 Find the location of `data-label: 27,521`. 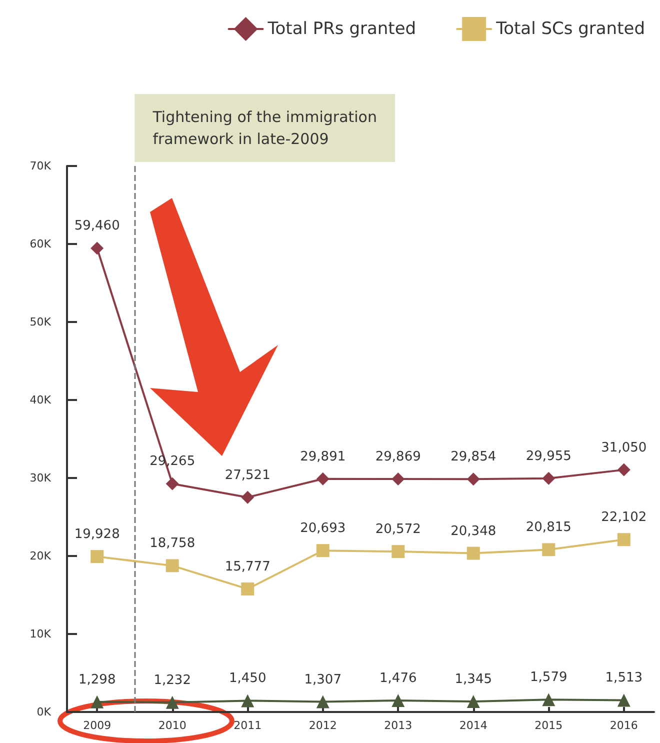

data-label: 27,521 is located at coordinates (247, 475).